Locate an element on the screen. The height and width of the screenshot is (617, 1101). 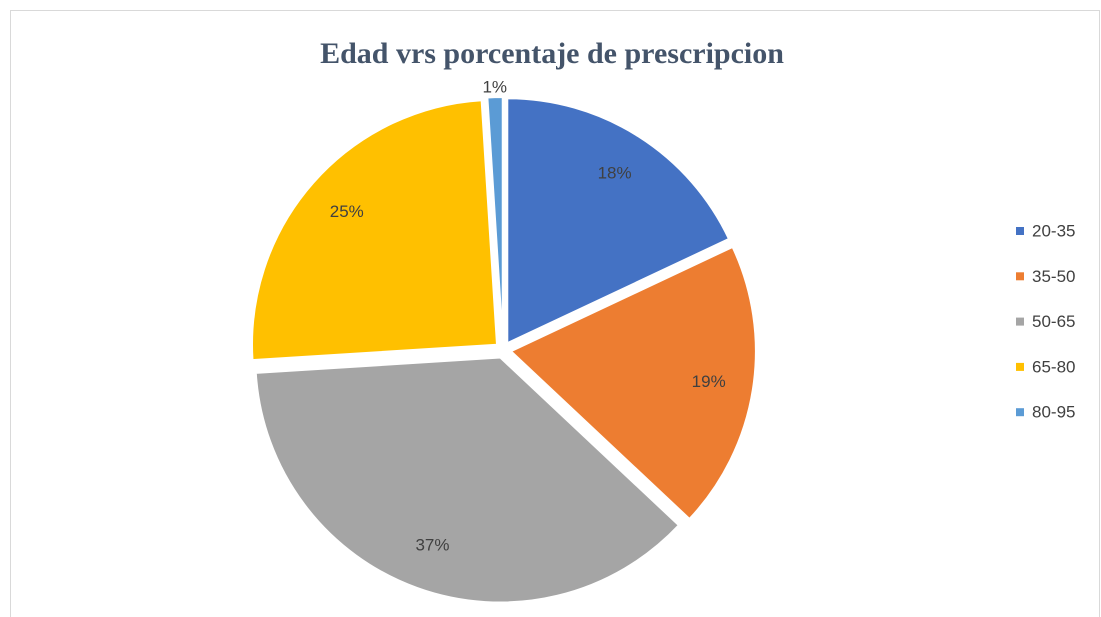
legend-label: 65-80 is located at coordinates (1053, 366).